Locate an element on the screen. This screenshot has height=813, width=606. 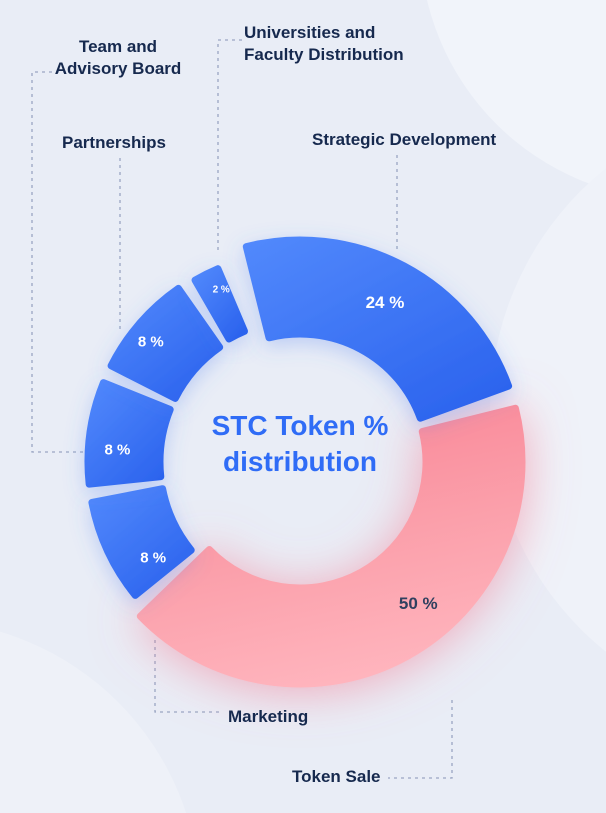
segment-strategic-development is located at coordinates (377, 329).